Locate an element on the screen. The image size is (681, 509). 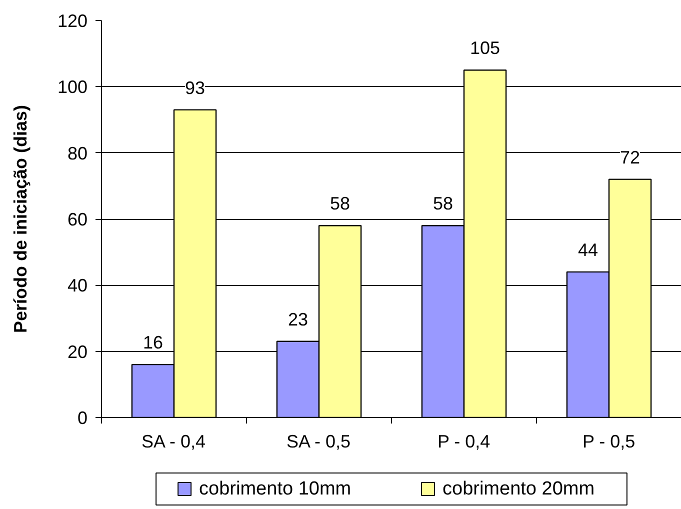
legend-label: cobrimento 20mm is located at coordinates (518, 489).